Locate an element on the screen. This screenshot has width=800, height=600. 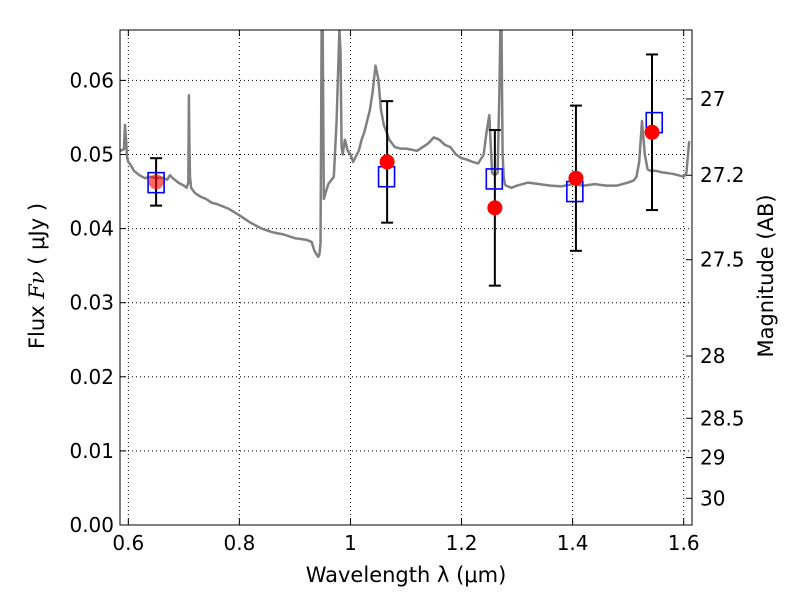
y-tick-label: 0.03 is located at coordinates (91, 303).